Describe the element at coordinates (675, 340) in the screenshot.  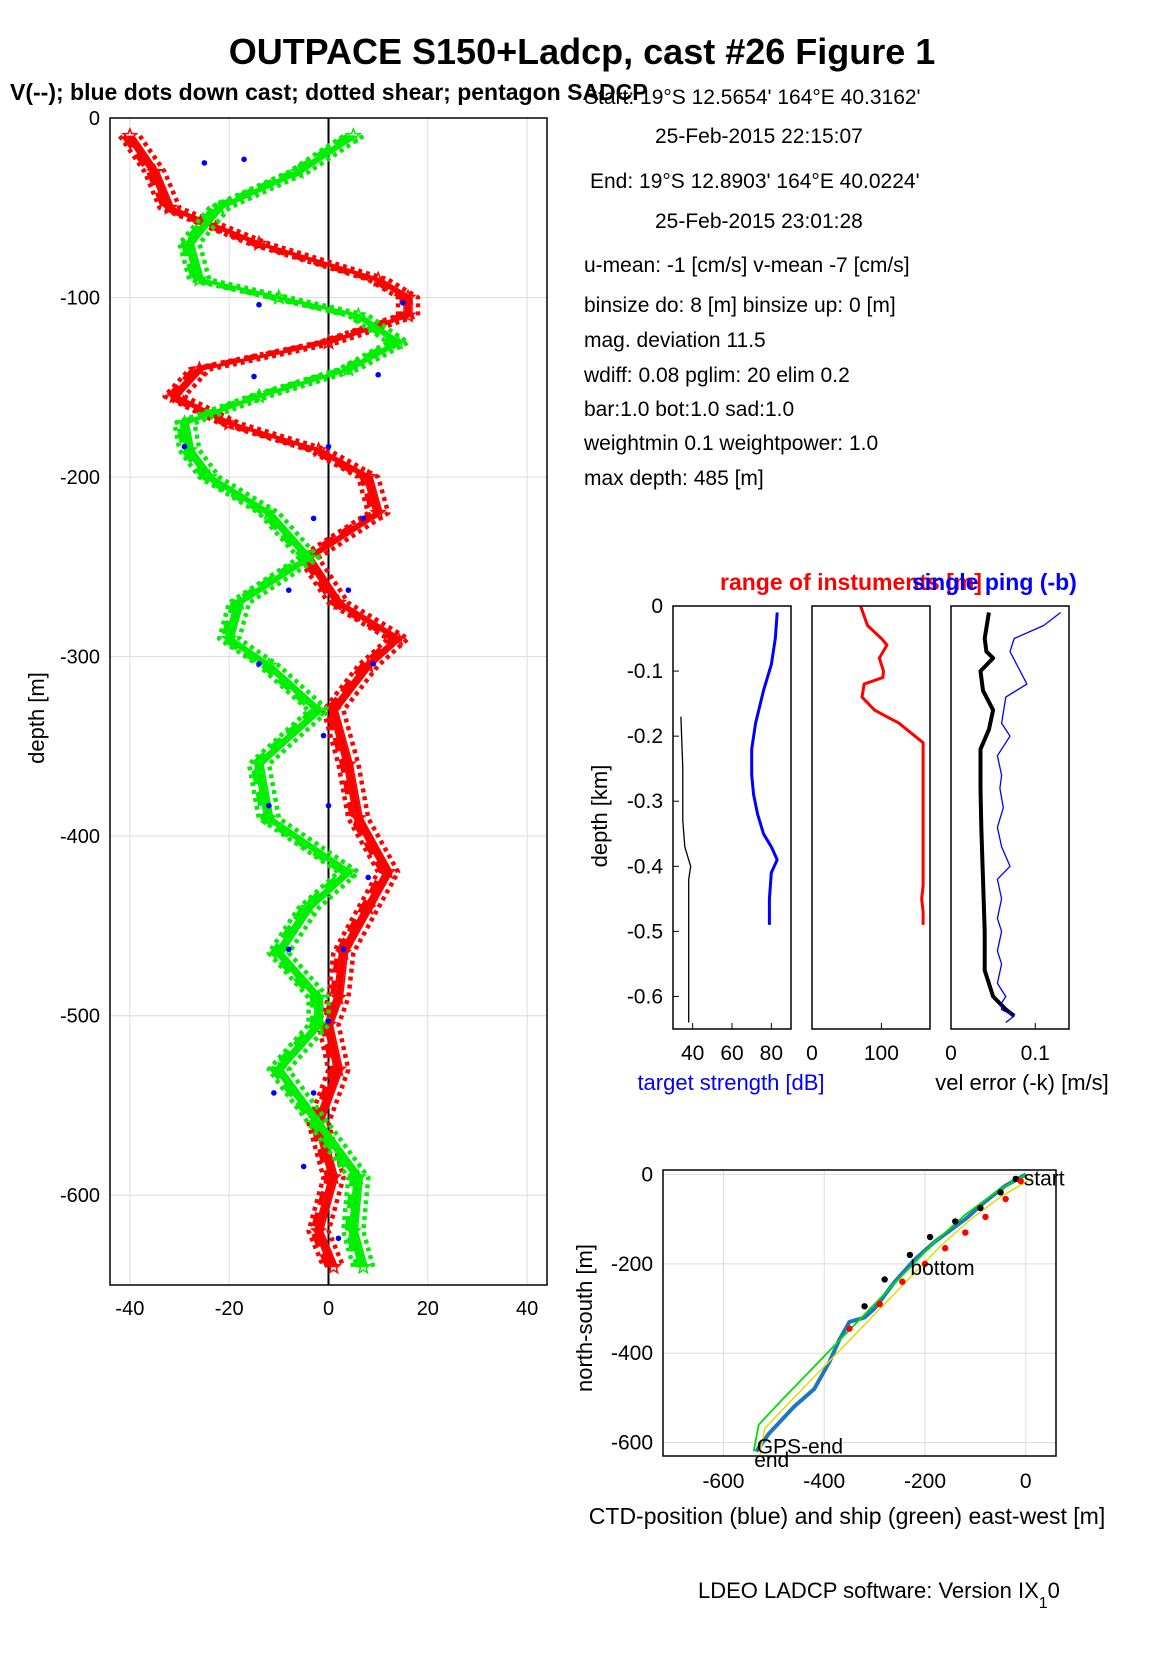
I see `info-line: mag. deviation 11.5` at that location.